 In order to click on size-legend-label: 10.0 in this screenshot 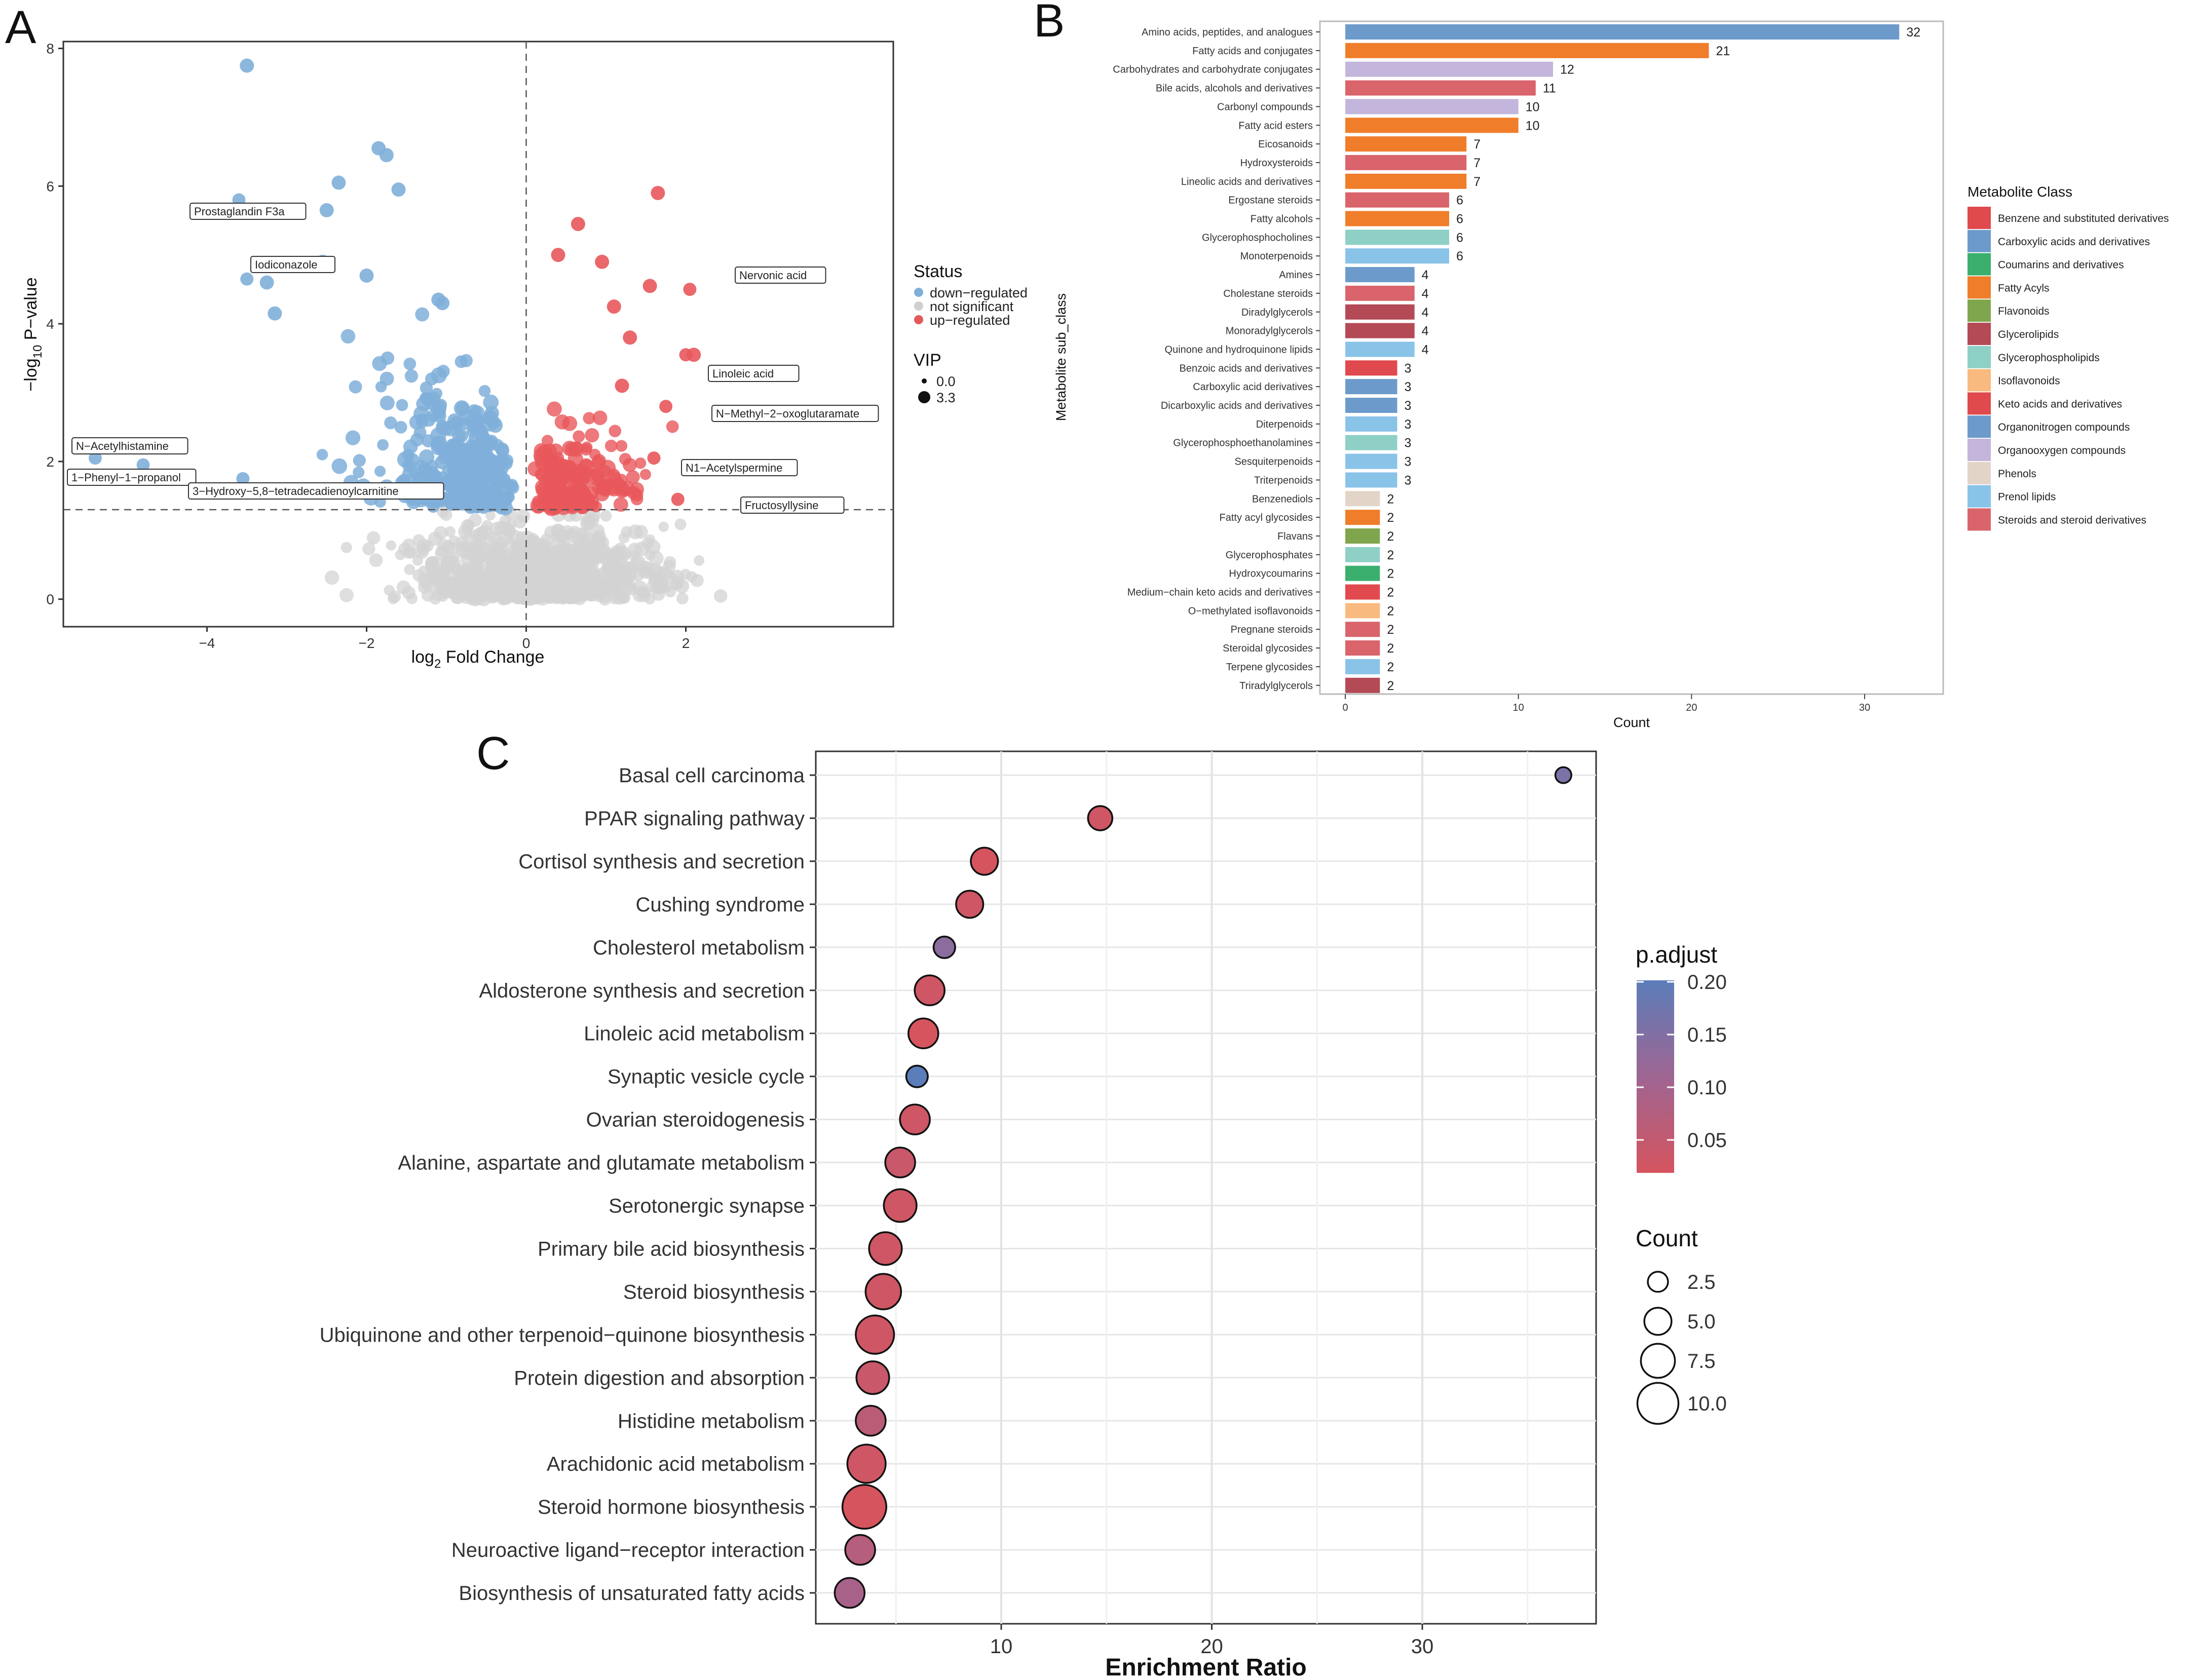, I will do `click(1707, 1404)`.